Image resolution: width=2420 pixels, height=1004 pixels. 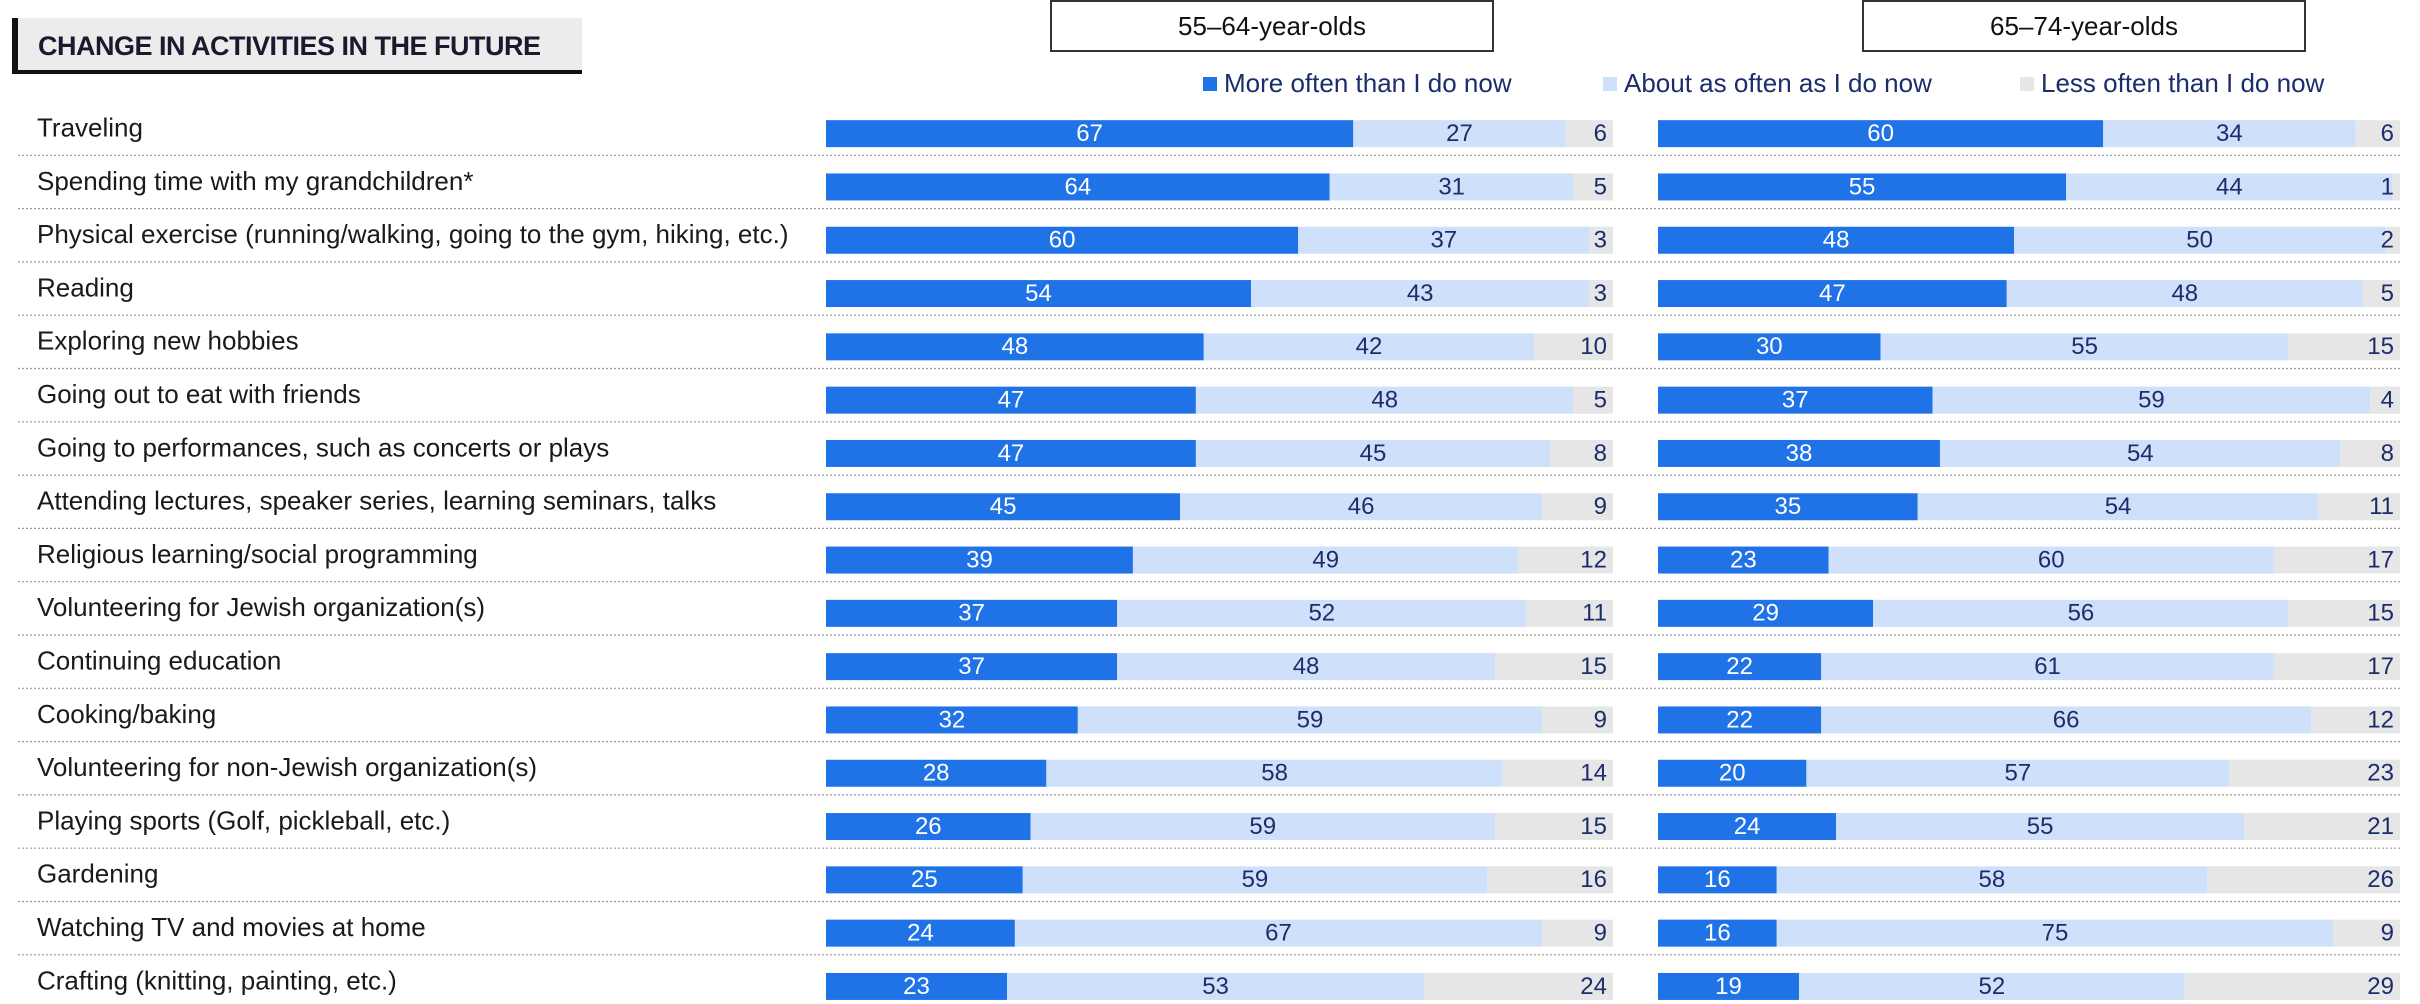 I want to click on data-label-more: 28, so click(x=936, y=773).